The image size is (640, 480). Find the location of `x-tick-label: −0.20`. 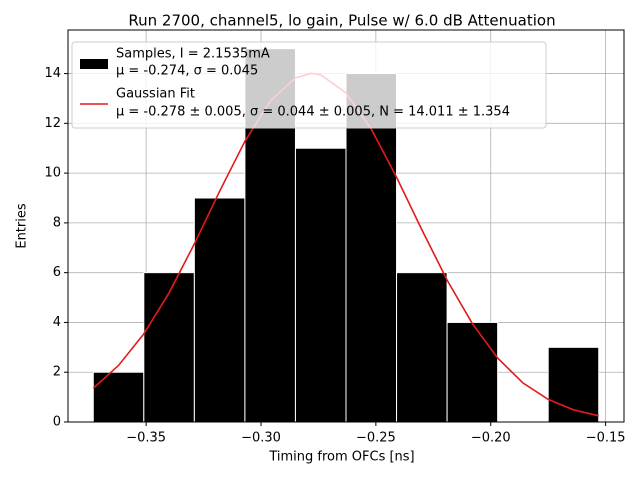

x-tick-label: −0.20 is located at coordinates (491, 438).